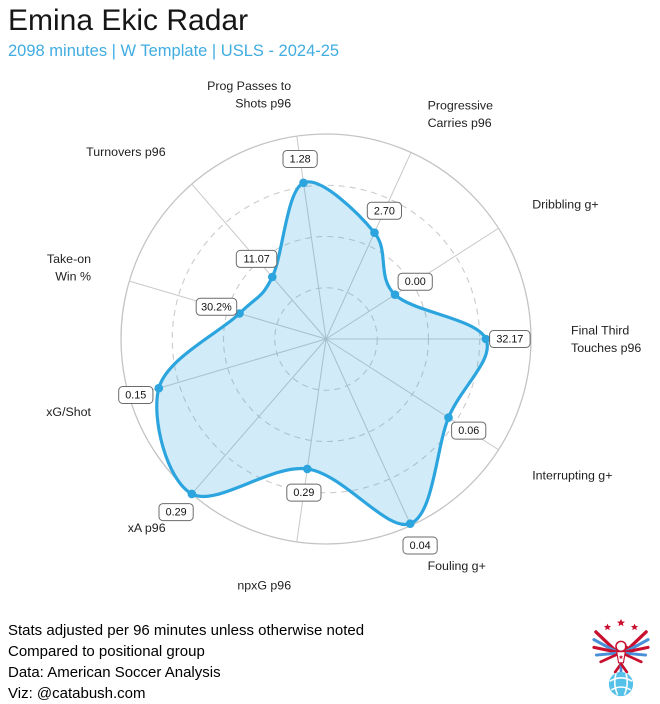 This screenshot has height=704, width=660. What do you see at coordinates (106, 651) in the screenshot?
I see `footer-note-comparison: Compared to positional group` at bounding box center [106, 651].